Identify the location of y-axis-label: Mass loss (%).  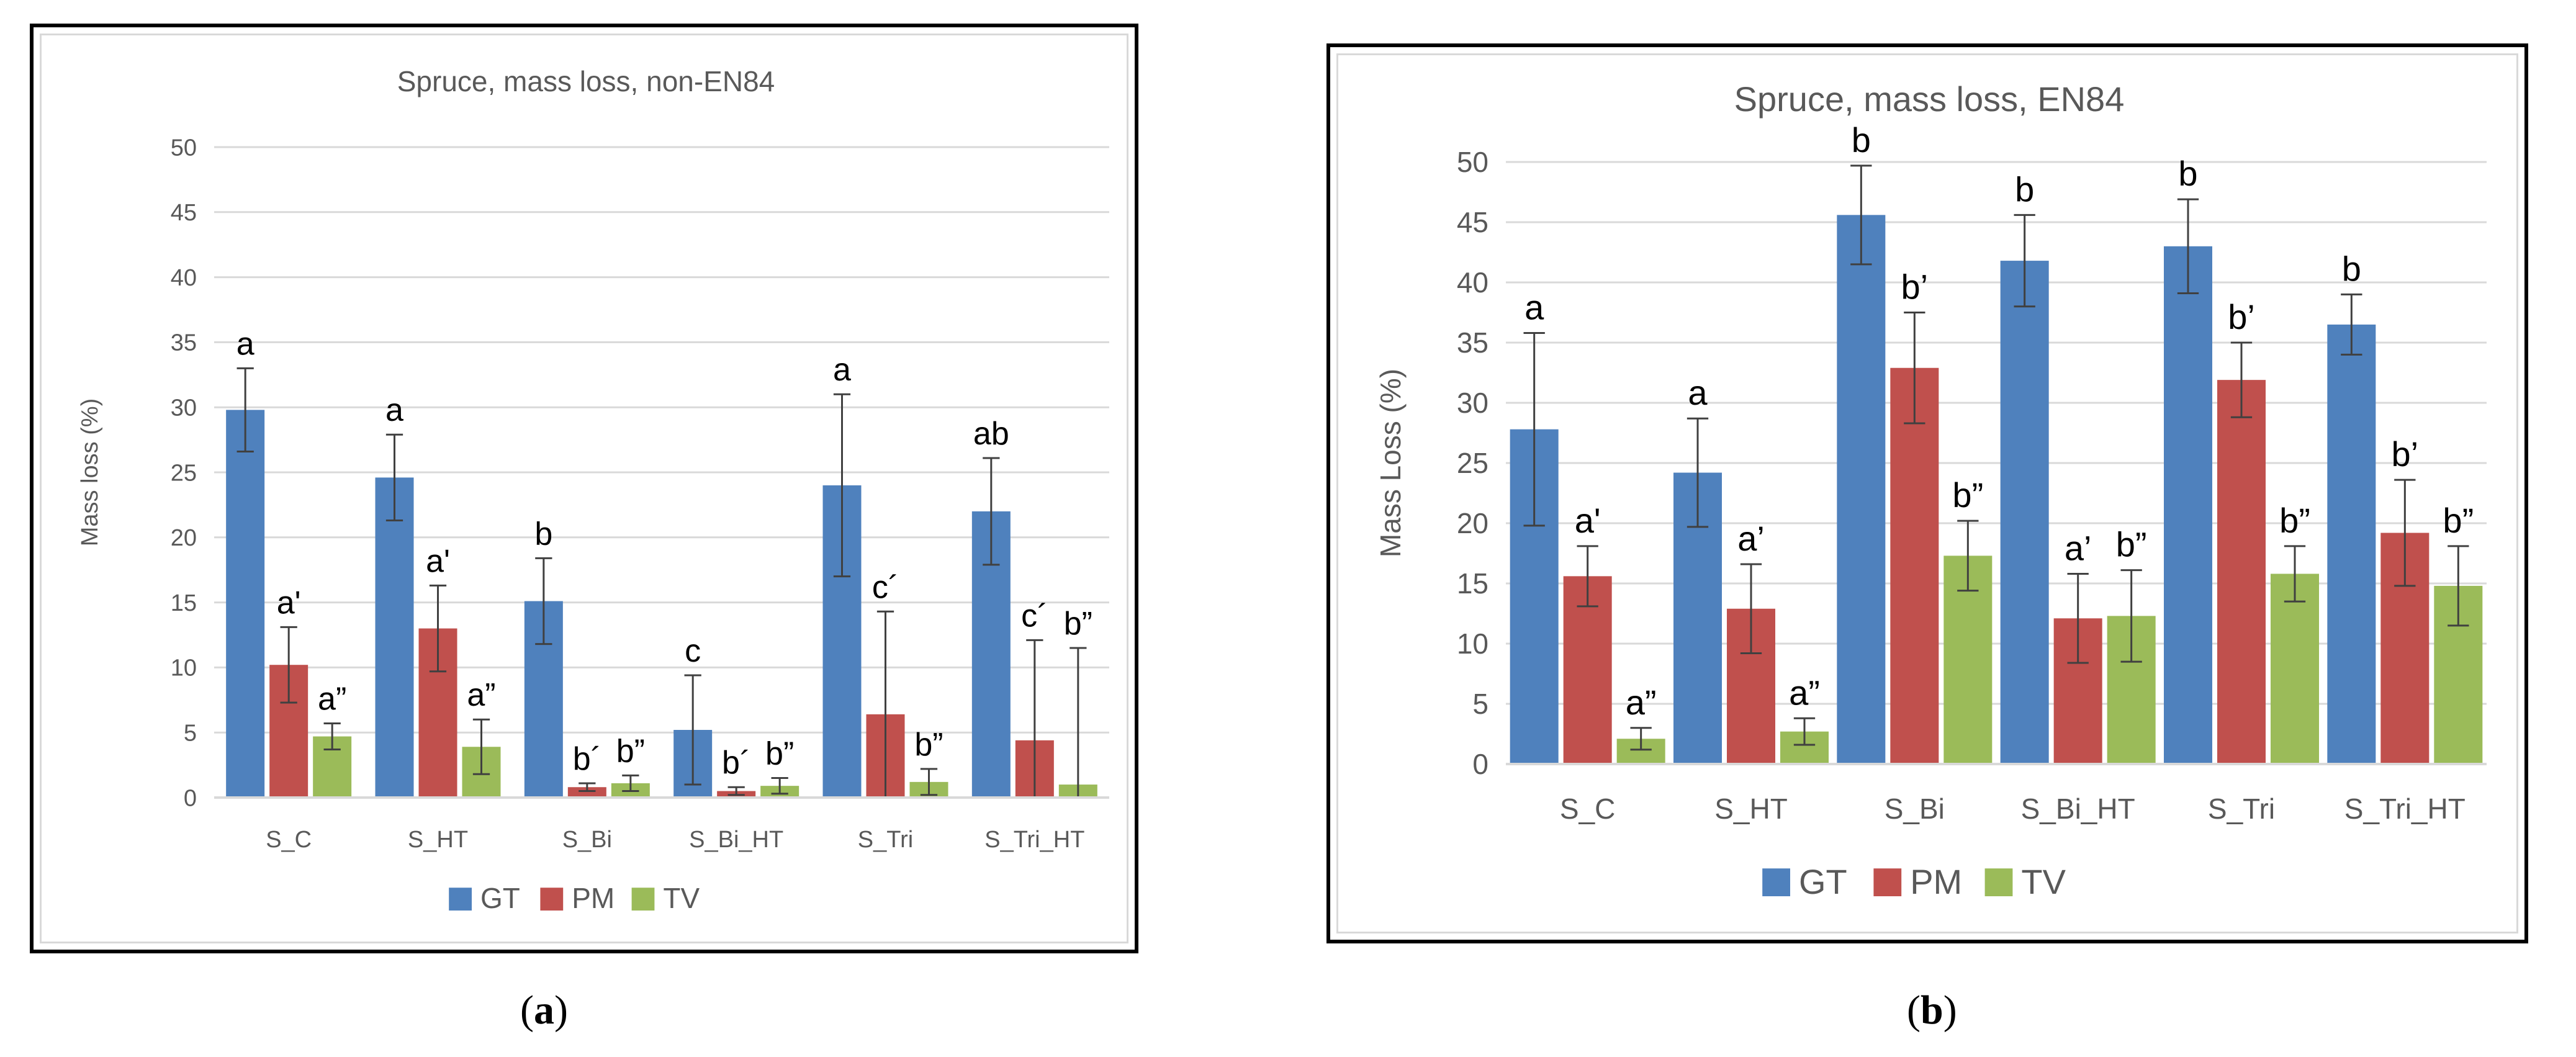
(90, 472).